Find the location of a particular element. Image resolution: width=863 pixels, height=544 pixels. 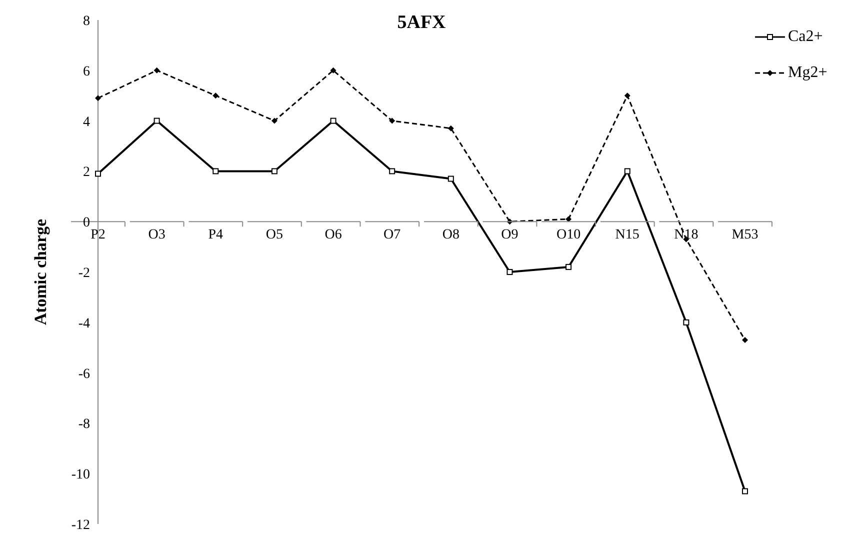

x-tick-label: O8 is located at coordinates (451, 235).